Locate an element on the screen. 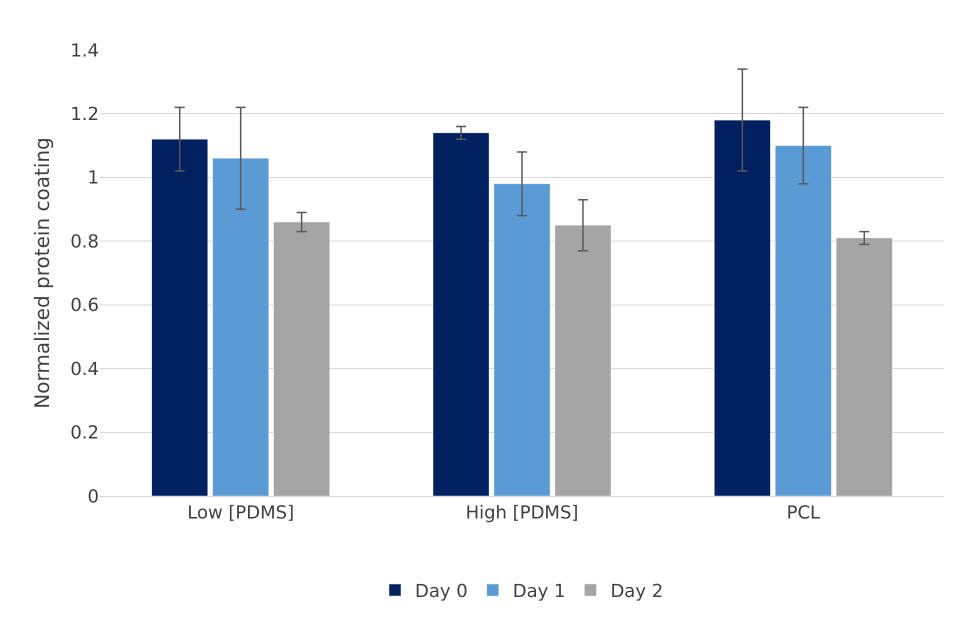  x-tick-label: PCL is located at coordinates (803, 513).